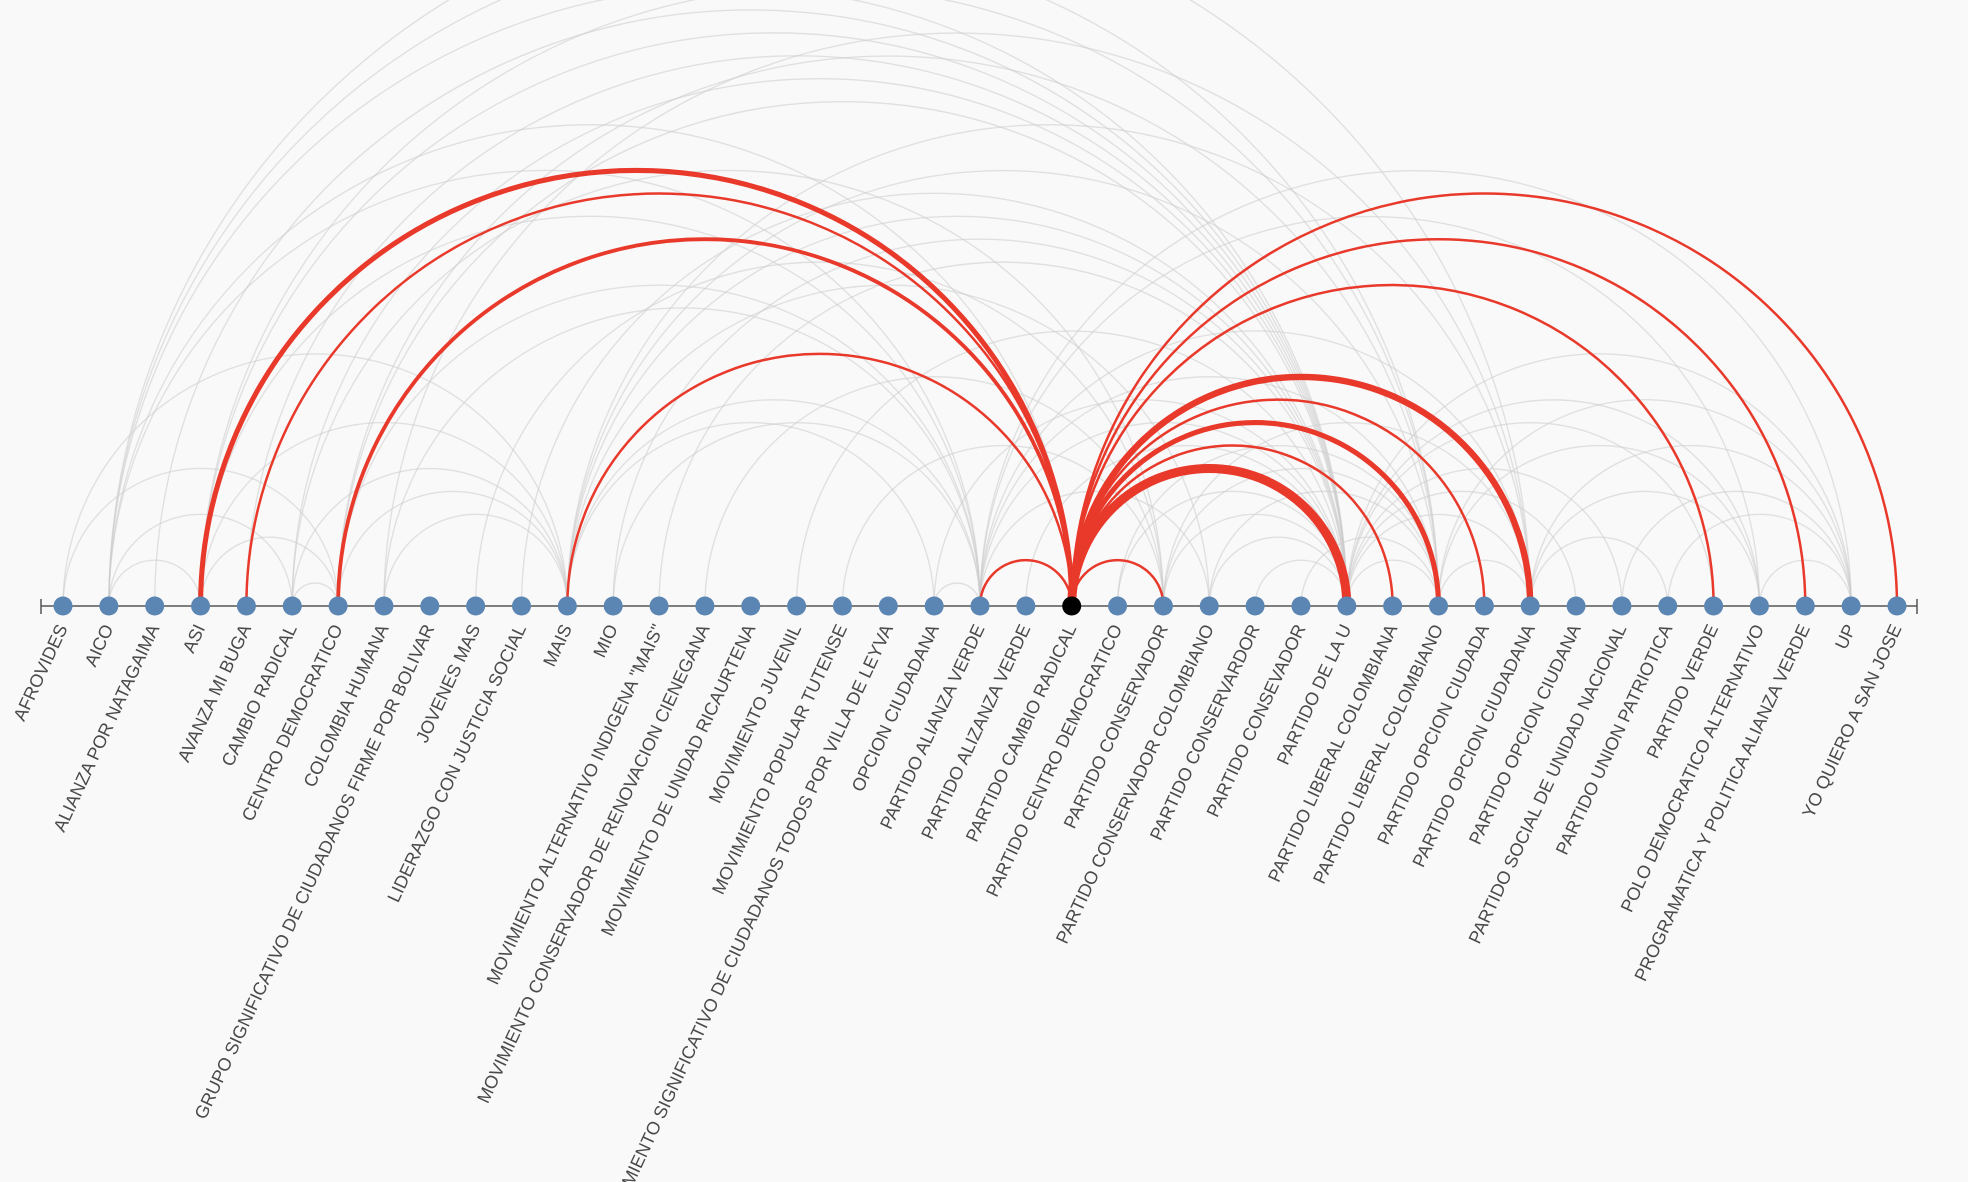 The height and width of the screenshot is (1182, 1968). What do you see at coordinates (1072, 606) in the screenshot?
I see `node-partido-cambio-radical` at bounding box center [1072, 606].